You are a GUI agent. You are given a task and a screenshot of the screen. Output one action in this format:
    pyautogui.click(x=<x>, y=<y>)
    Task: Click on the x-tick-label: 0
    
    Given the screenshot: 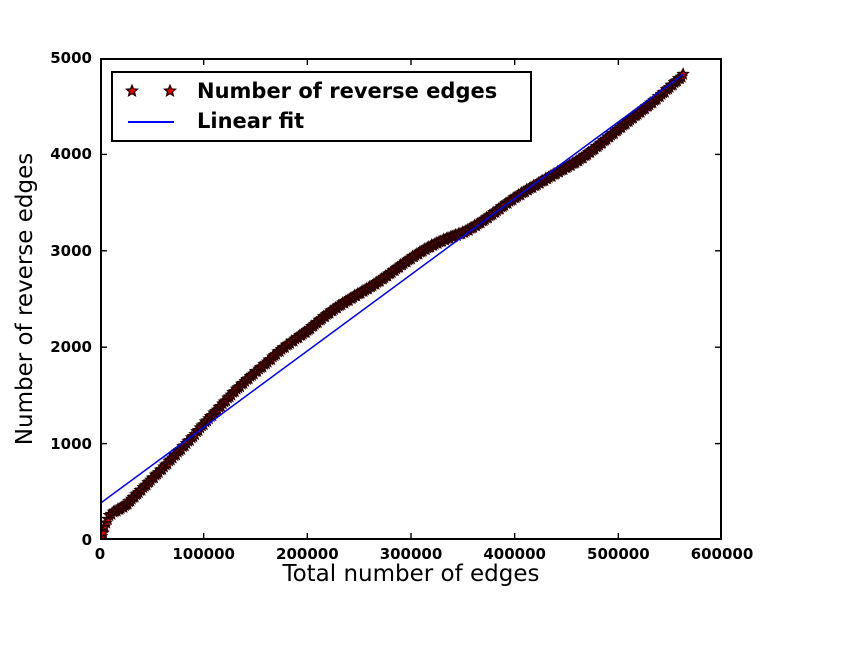 What is the action you would take?
    pyautogui.click(x=100, y=554)
    